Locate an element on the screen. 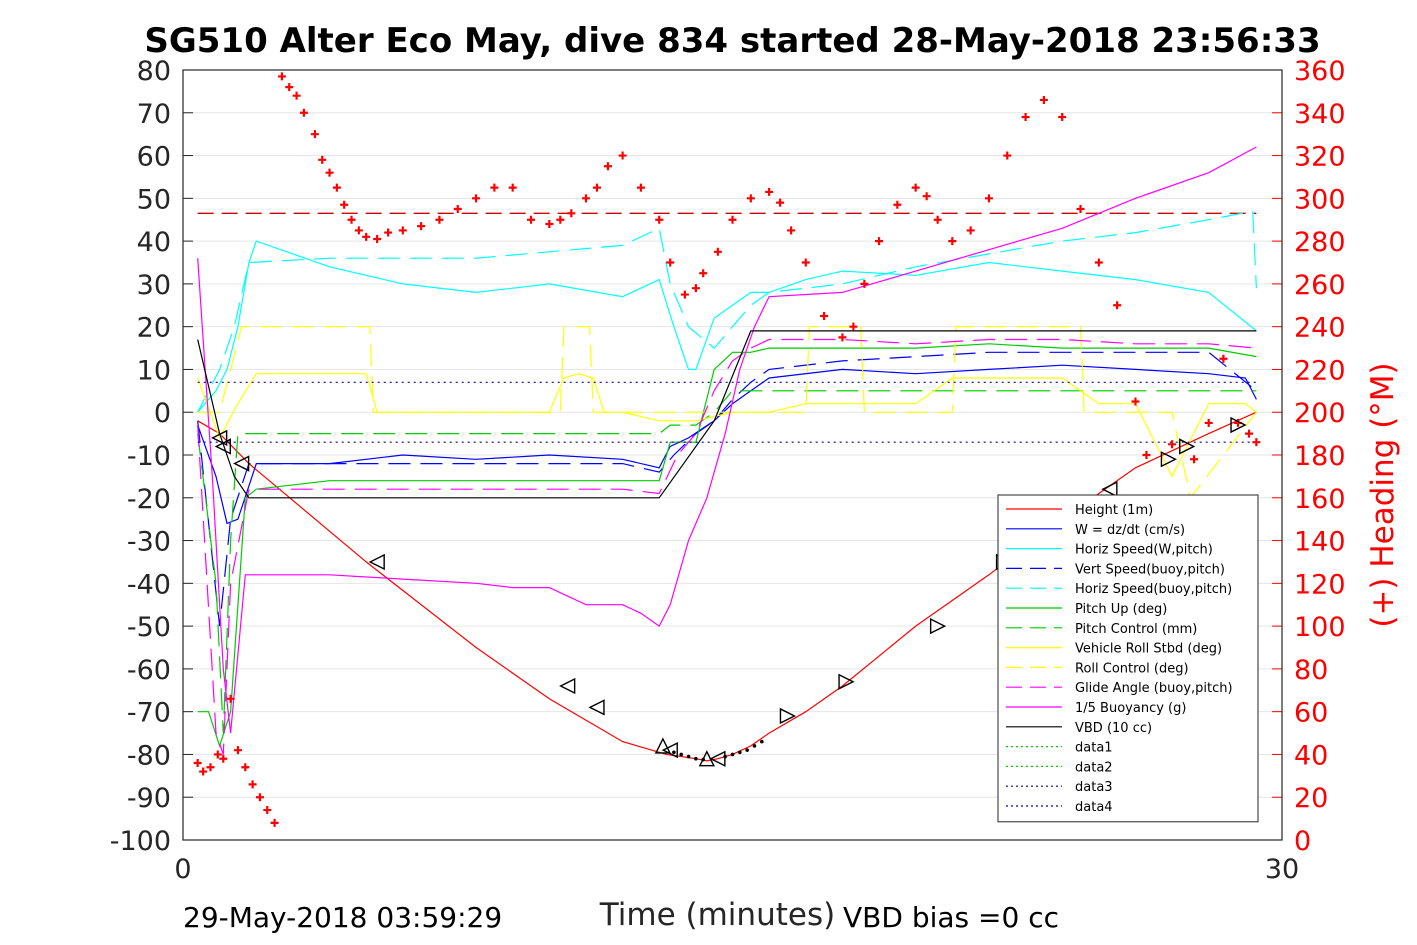  y-tick-label: 60 is located at coordinates (154, 157).